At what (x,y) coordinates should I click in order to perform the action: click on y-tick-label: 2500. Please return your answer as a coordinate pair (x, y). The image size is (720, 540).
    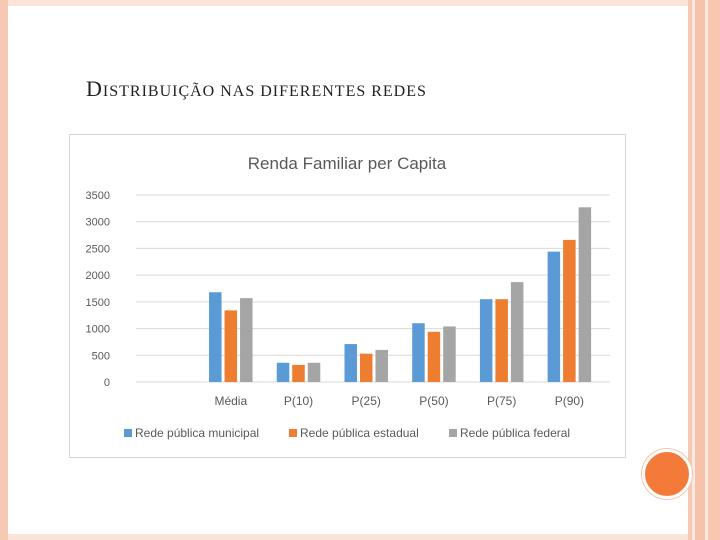
    Looking at the image, I should click on (98, 249).